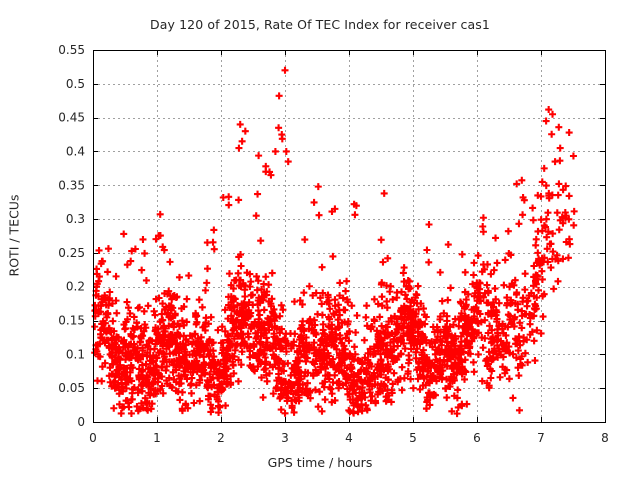 The height and width of the screenshot is (480, 640). I want to click on x-tick-label: 3, so click(285, 438).